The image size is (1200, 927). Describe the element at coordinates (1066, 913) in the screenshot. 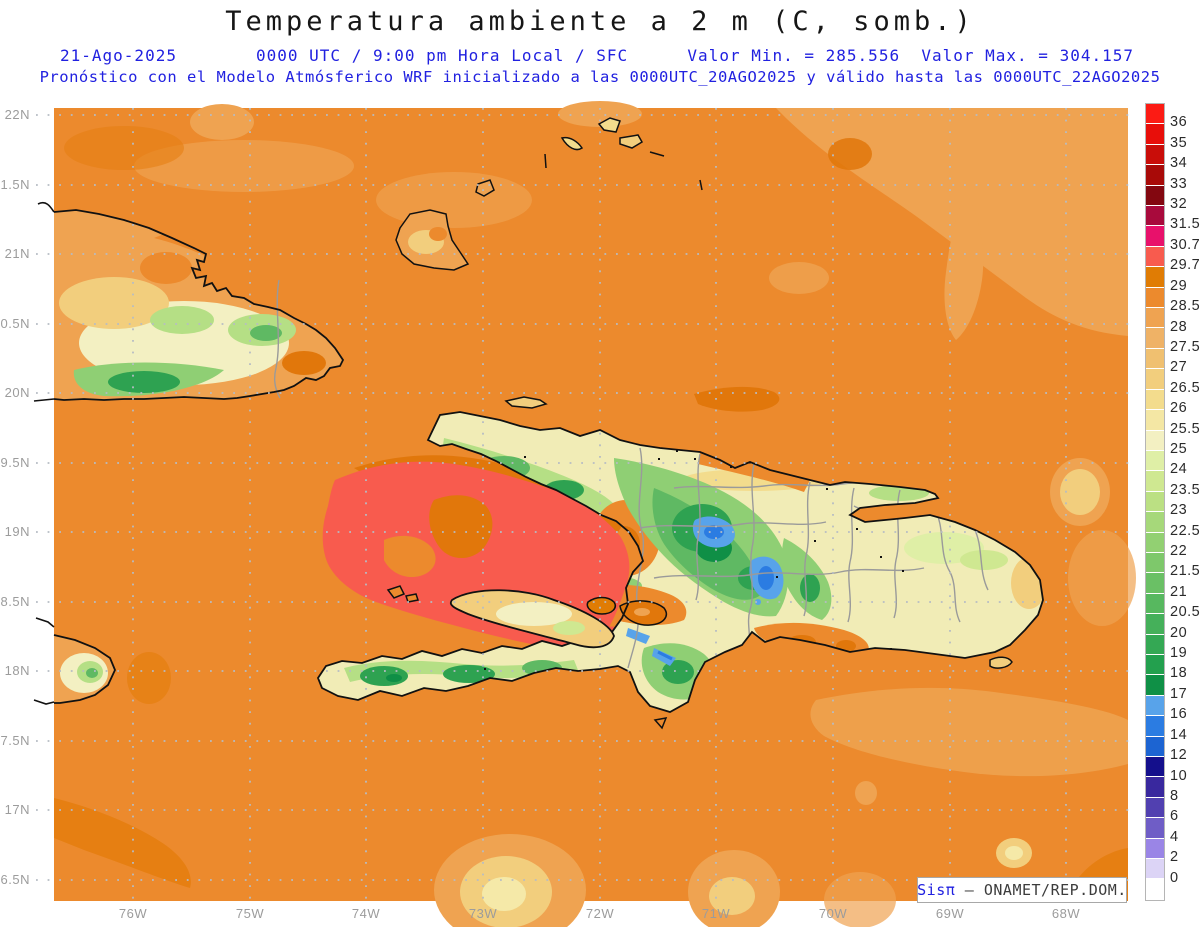

I see `lon-tick-label: 68W` at that location.